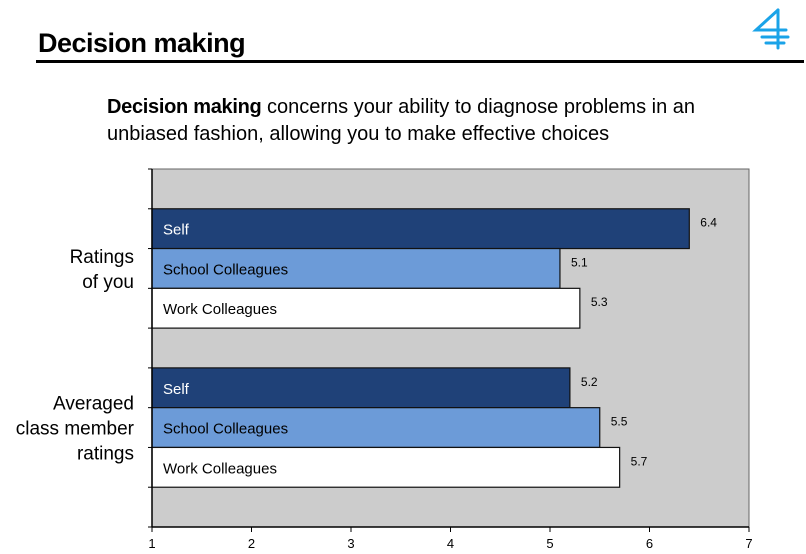 The height and width of the screenshot is (554, 806). I want to click on x-tick-label: 7, so click(748, 543).